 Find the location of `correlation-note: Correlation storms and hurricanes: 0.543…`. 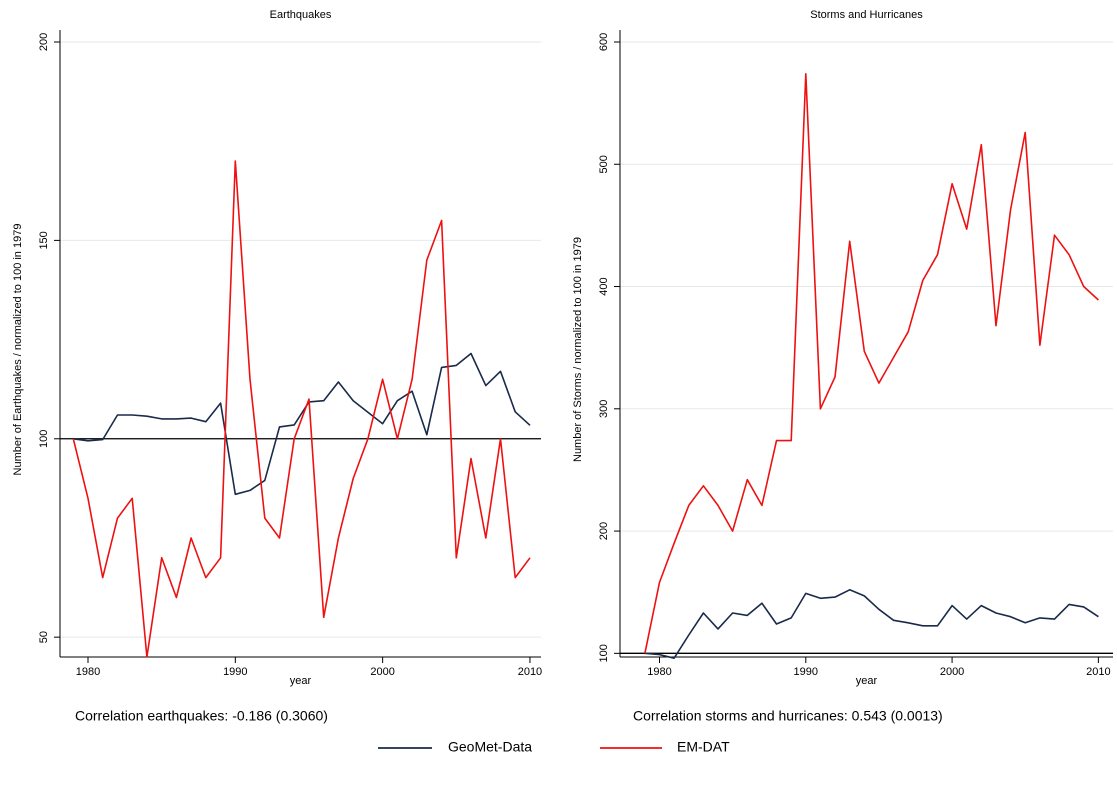

correlation-note: Correlation storms and hurricanes: 0.543… is located at coordinates (788, 716).